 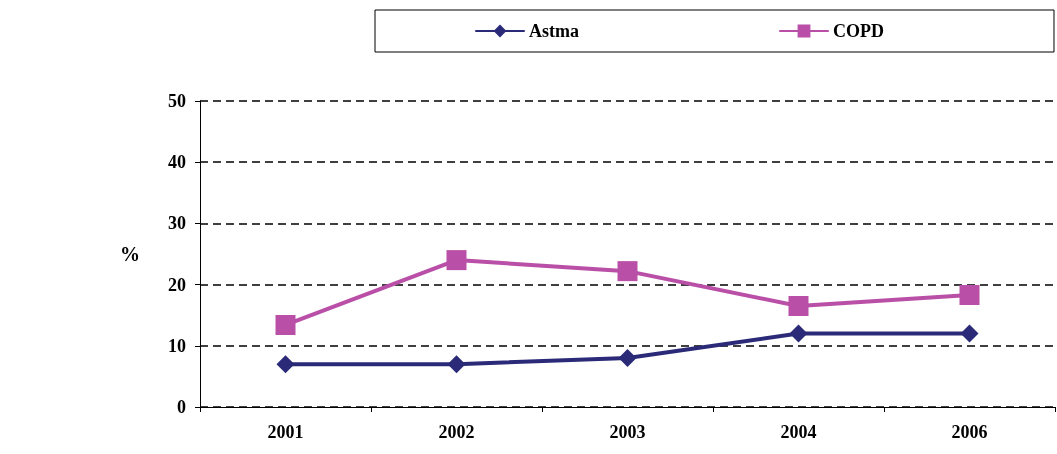 What do you see at coordinates (554, 31) in the screenshot?
I see `legend-label: Astma` at bounding box center [554, 31].